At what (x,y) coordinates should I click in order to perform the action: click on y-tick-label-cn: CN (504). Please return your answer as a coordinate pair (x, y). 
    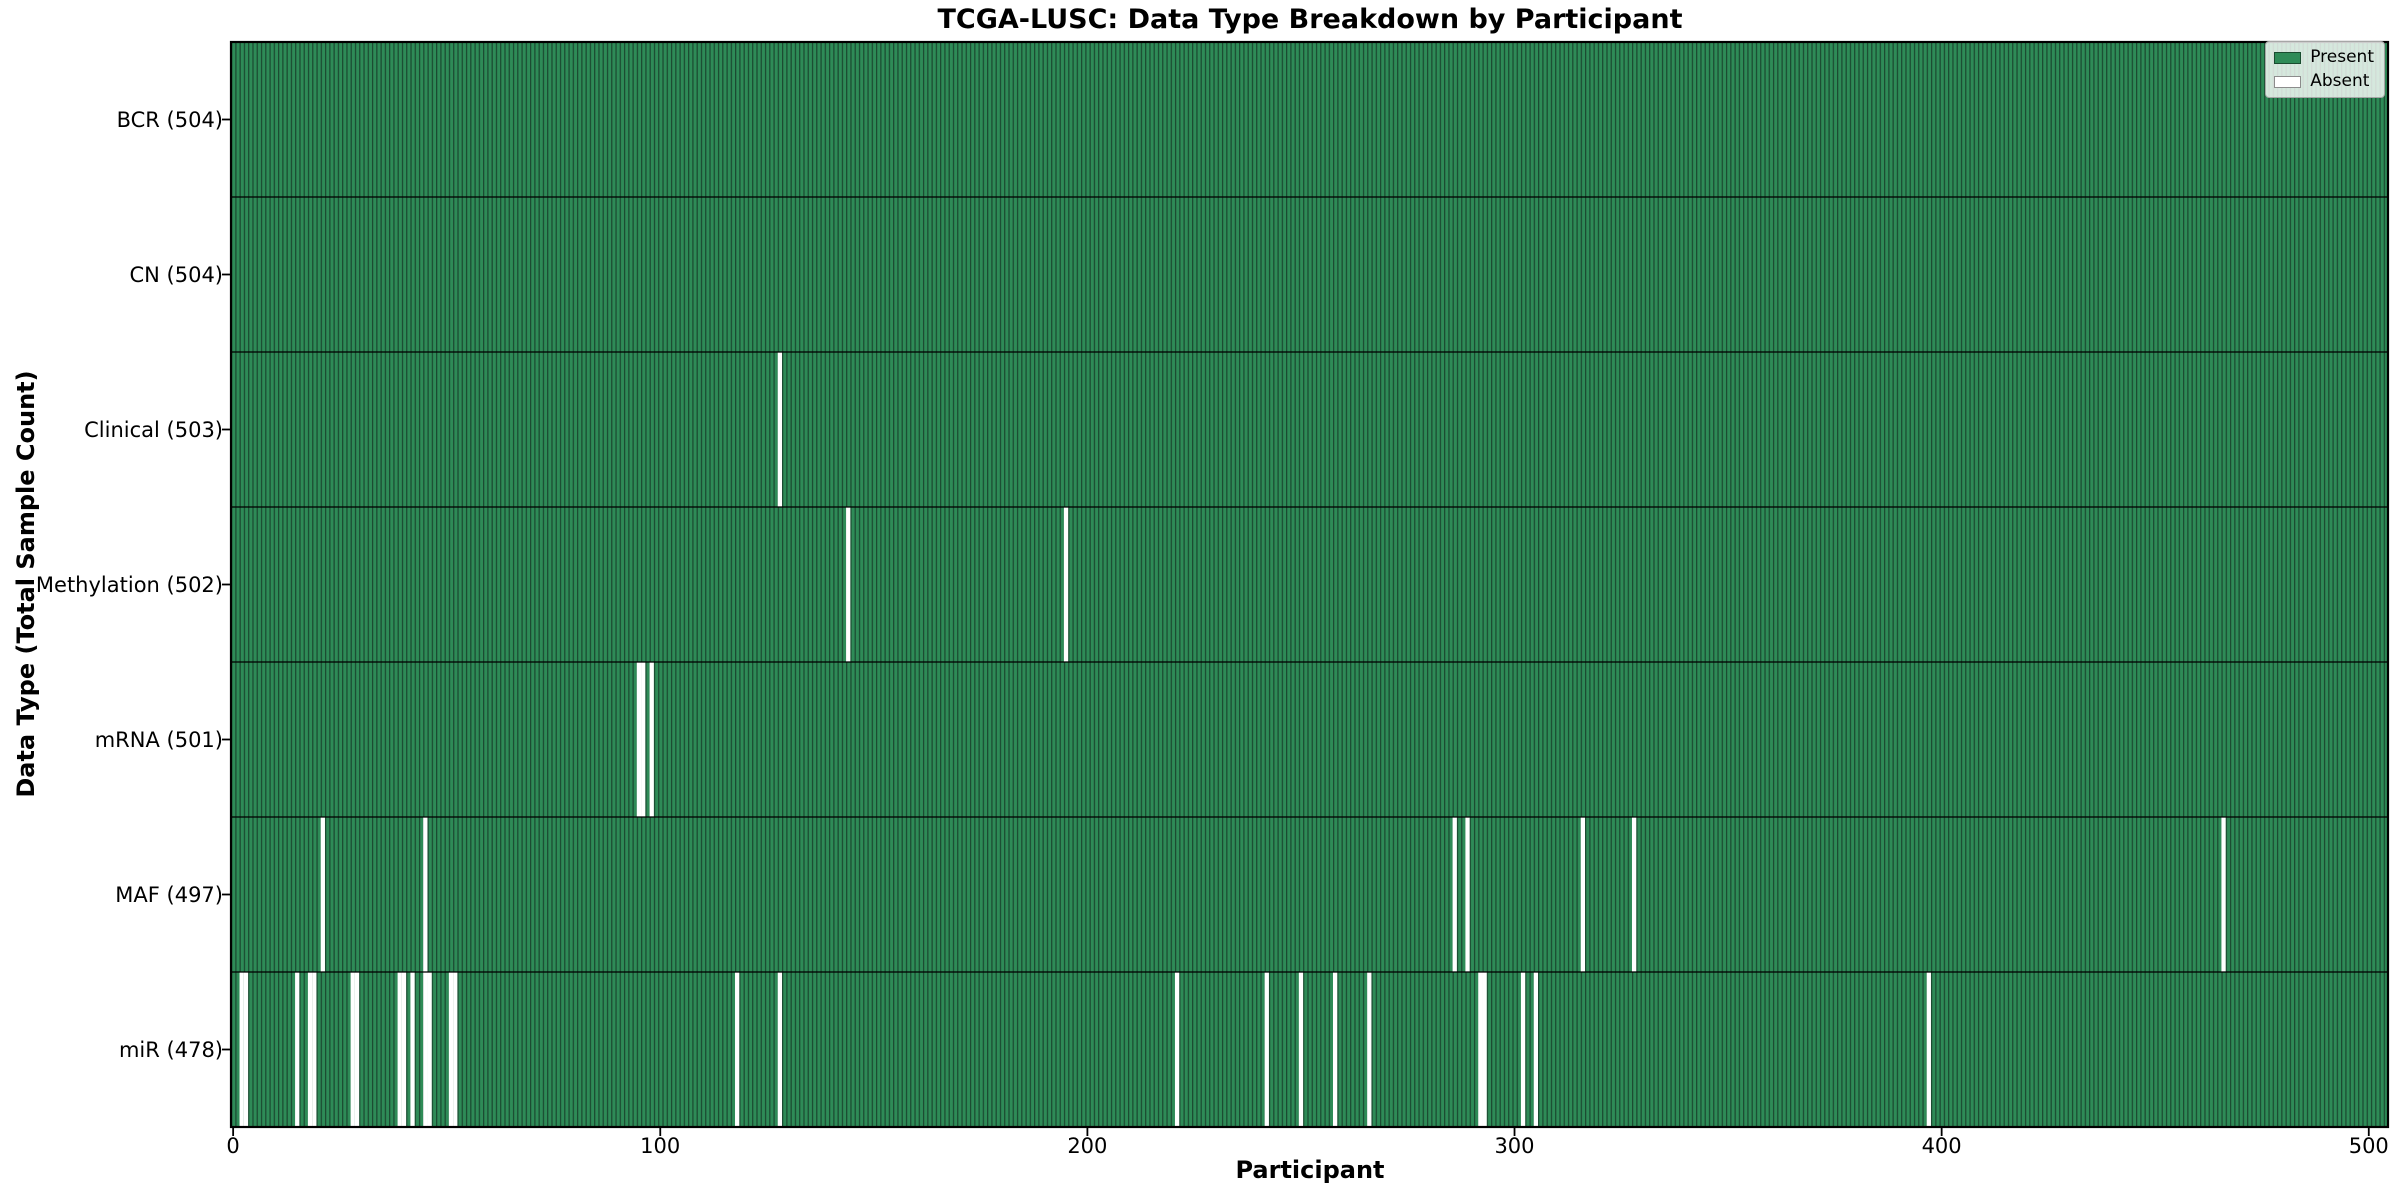
    Looking at the image, I should click on (176, 274).